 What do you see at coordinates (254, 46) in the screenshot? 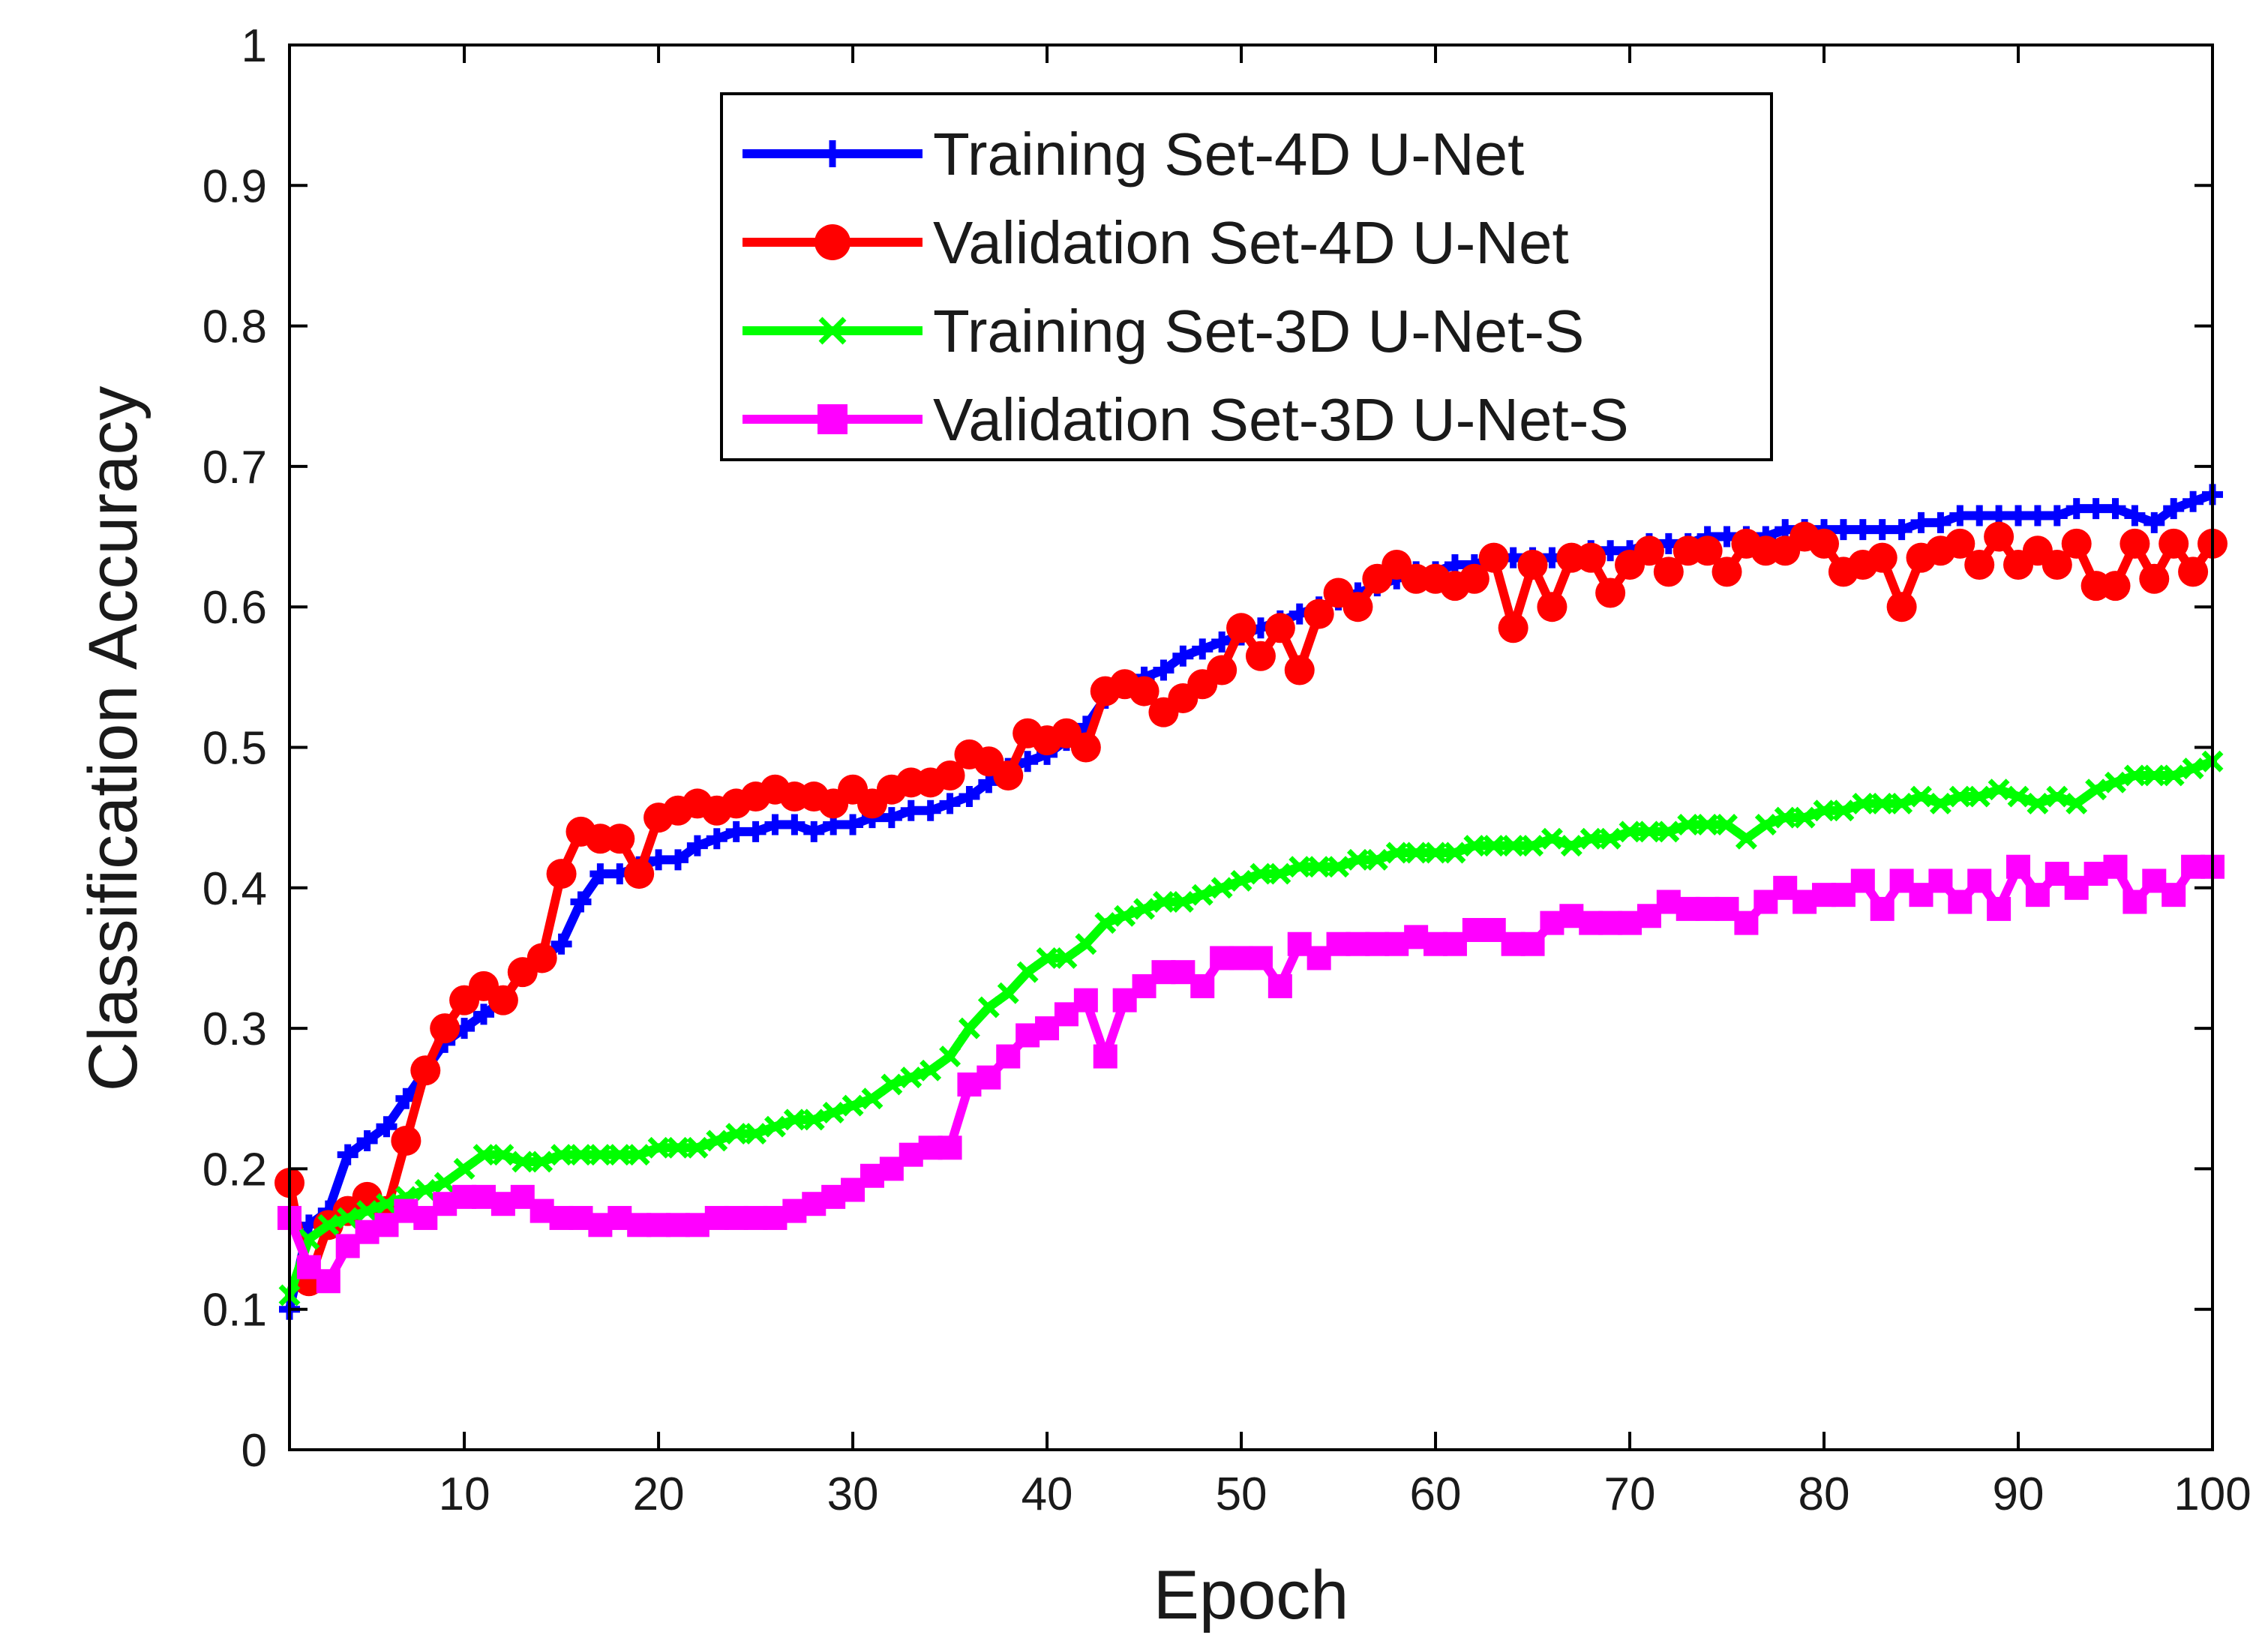
I see `y-tick-label: 1` at bounding box center [254, 46].